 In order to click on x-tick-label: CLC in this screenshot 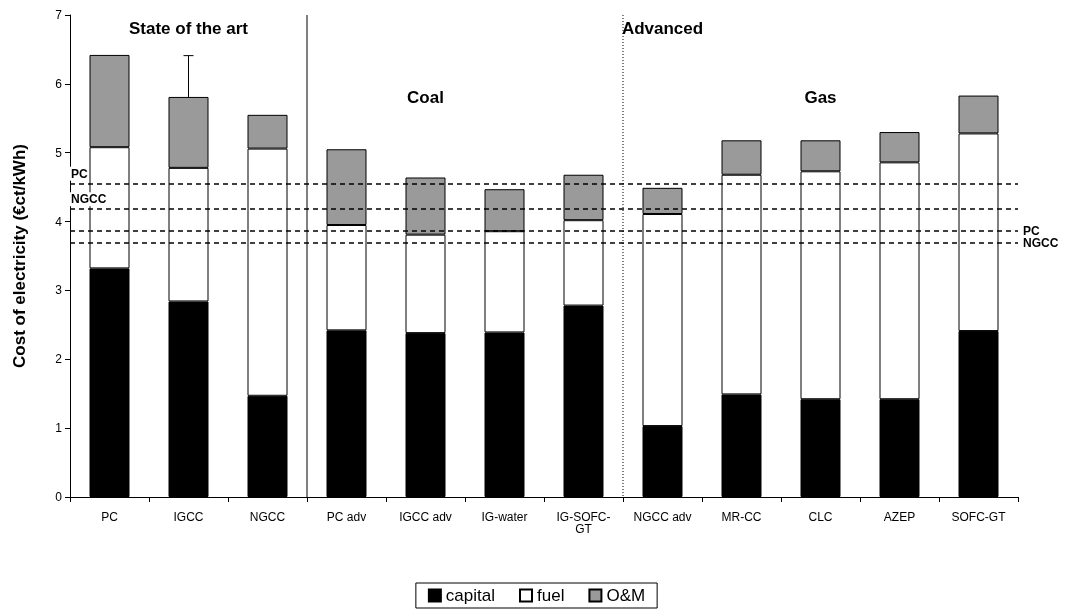, I will do `click(820, 517)`.